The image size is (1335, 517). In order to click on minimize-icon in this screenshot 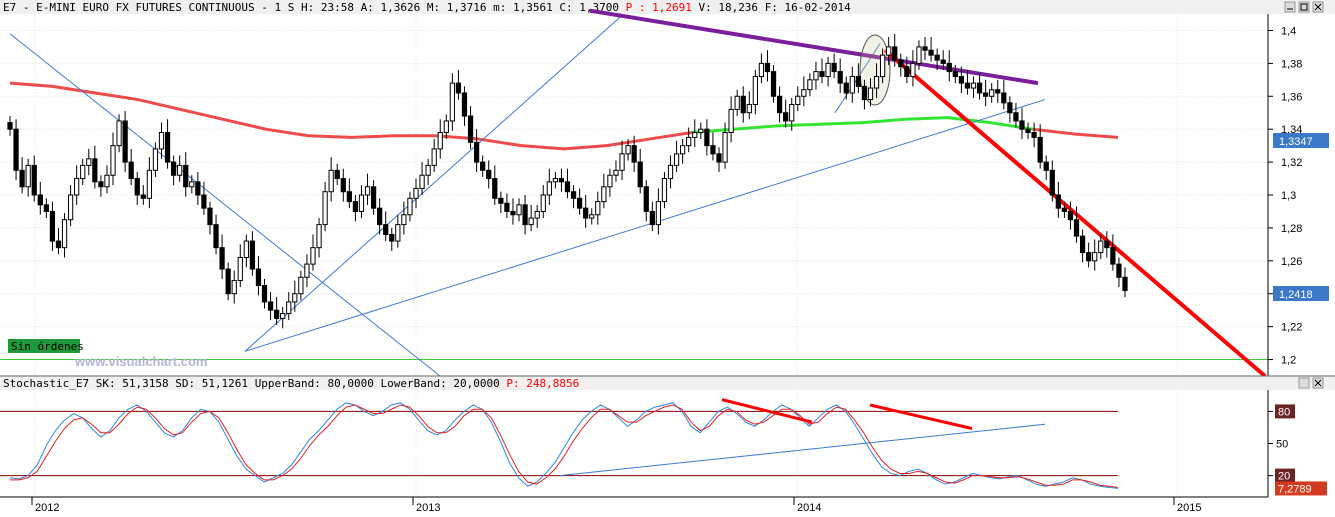, I will do `click(1290, 7)`.